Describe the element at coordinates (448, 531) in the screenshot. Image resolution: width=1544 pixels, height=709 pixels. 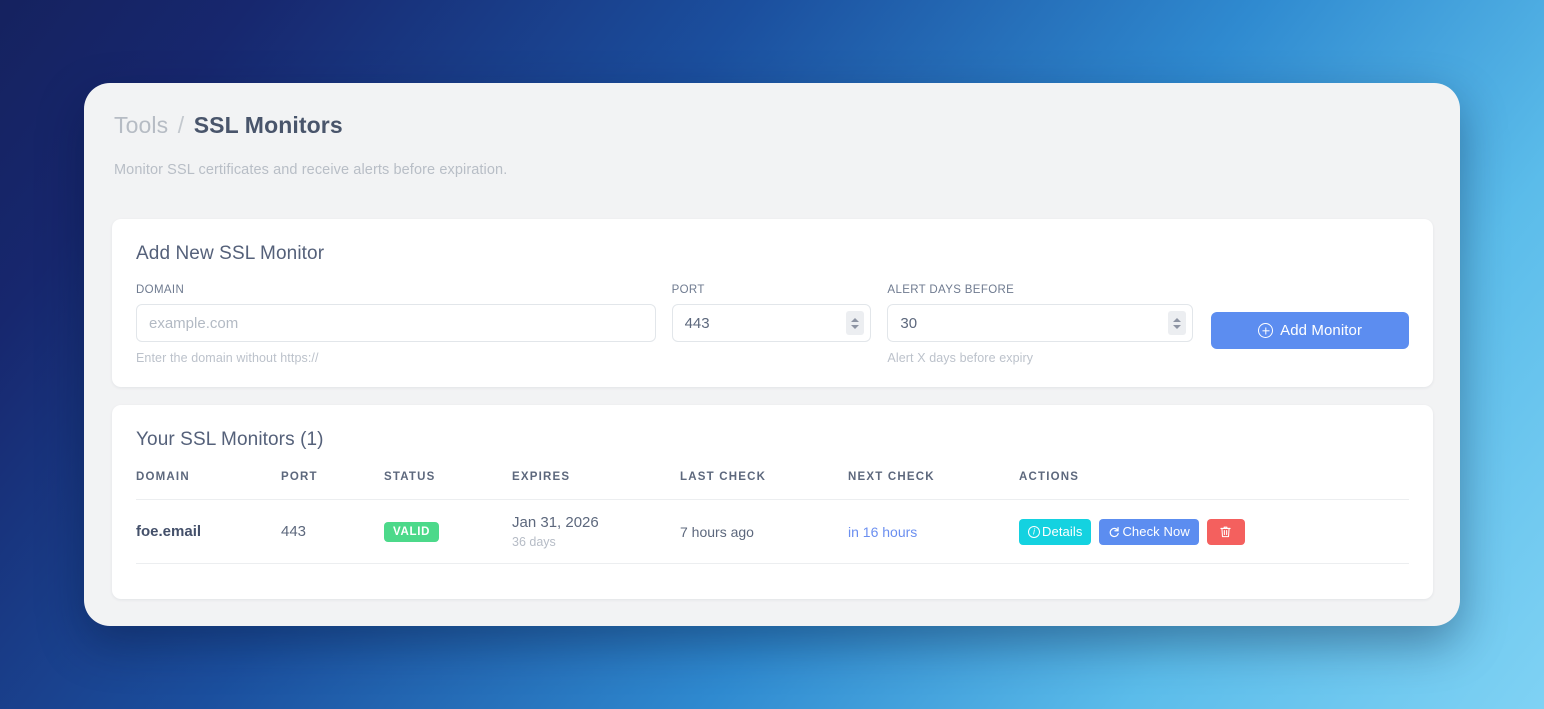
I see `cell-status: VALID` at that location.